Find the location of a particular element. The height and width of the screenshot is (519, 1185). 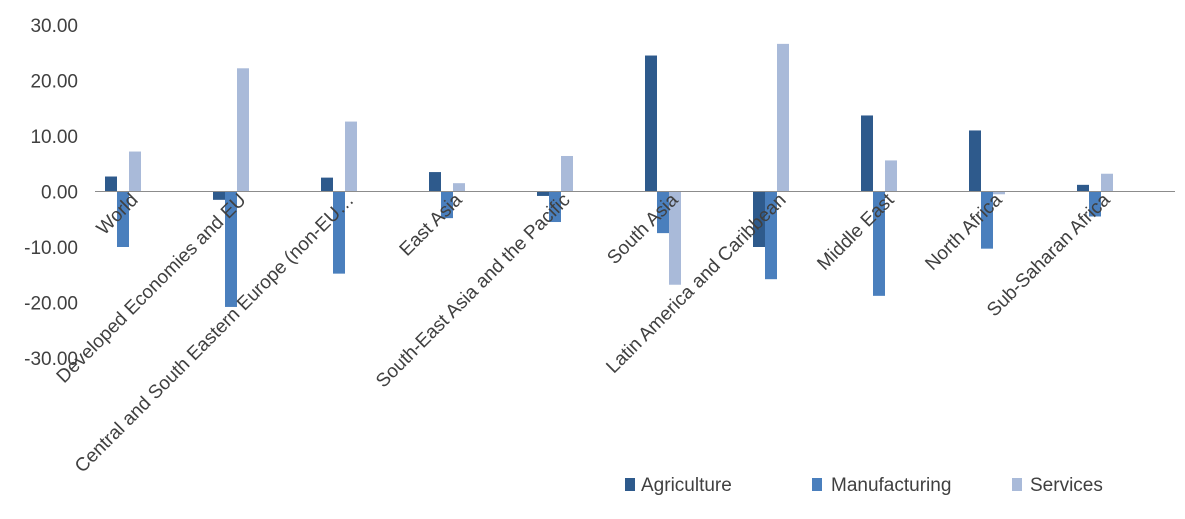

x-category-label: East Asia is located at coordinates (431, 224).